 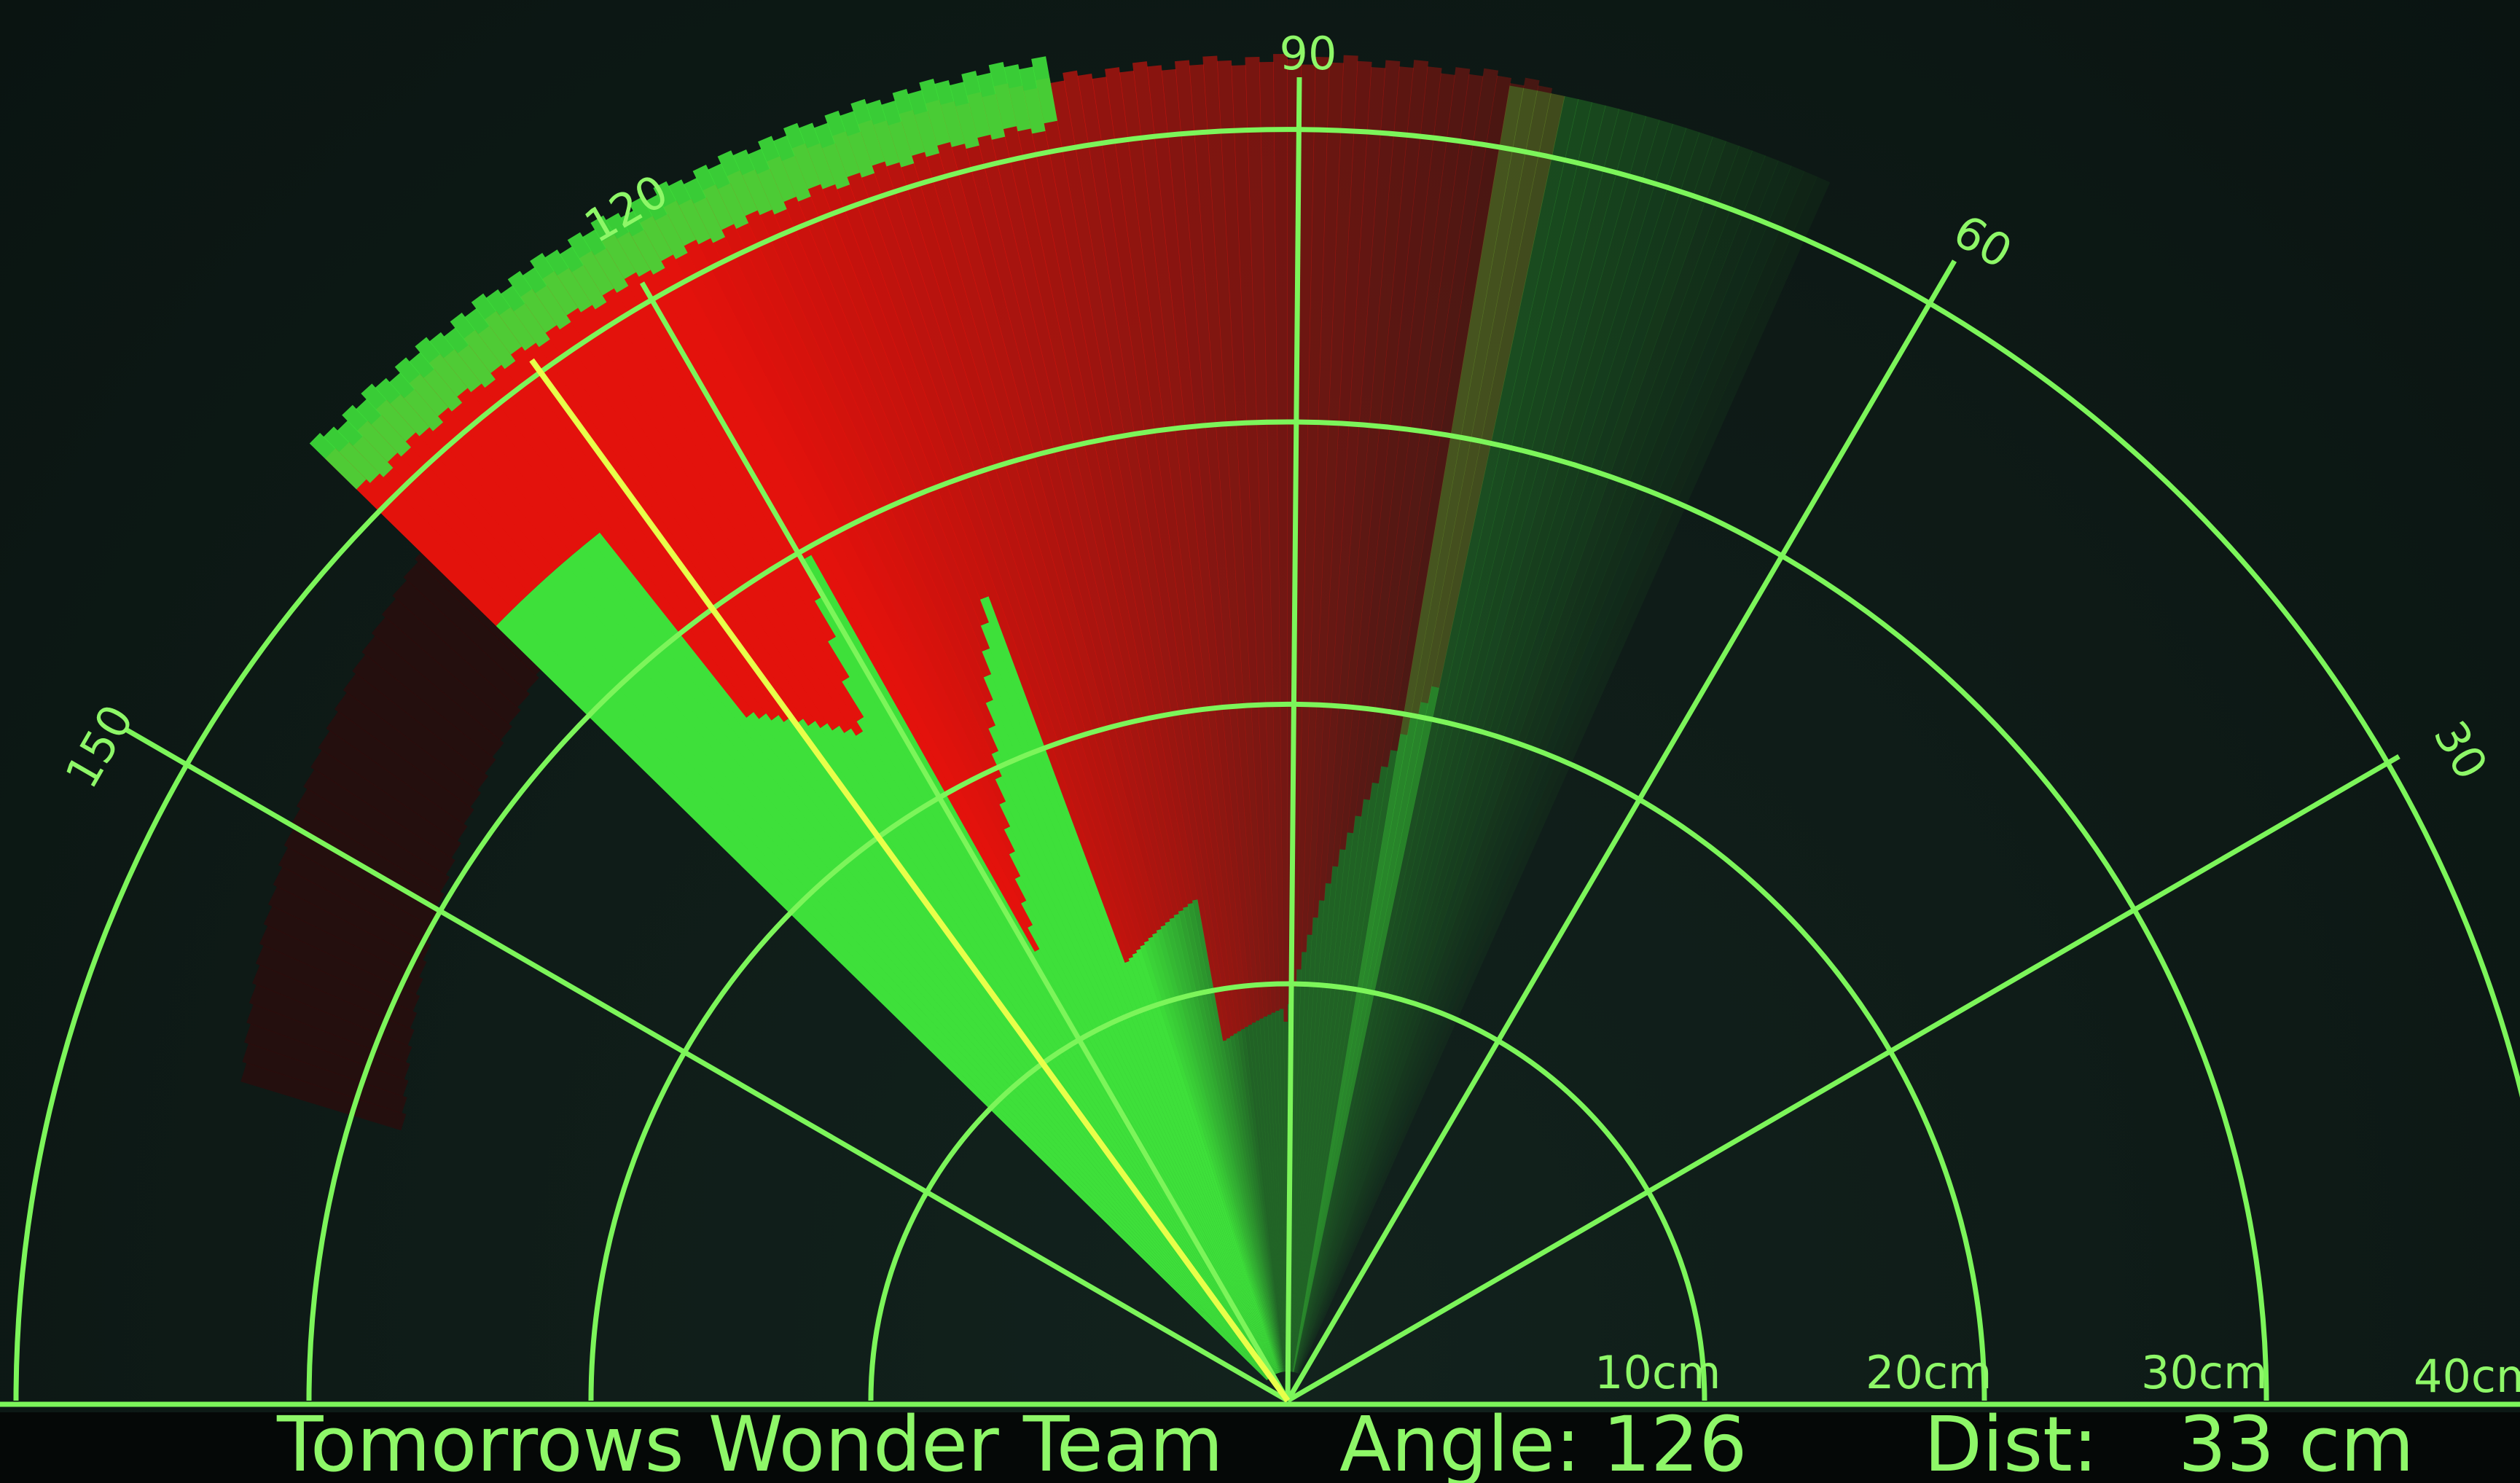 What do you see at coordinates (2460, 750) in the screenshot?
I see `angle-label-30: 30` at bounding box center [2460, 750].